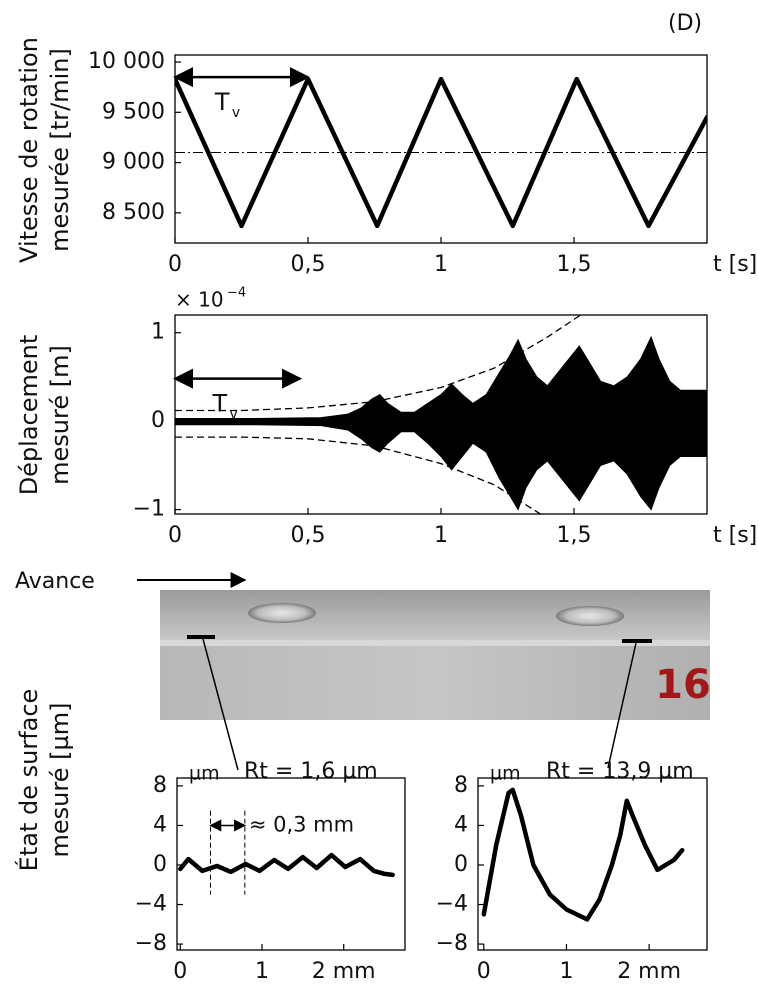 The image size is (758, 984). Describe the element at coordinates (133, 111) in the screenshot. I see `y-tick-label: 9 500` at that location.